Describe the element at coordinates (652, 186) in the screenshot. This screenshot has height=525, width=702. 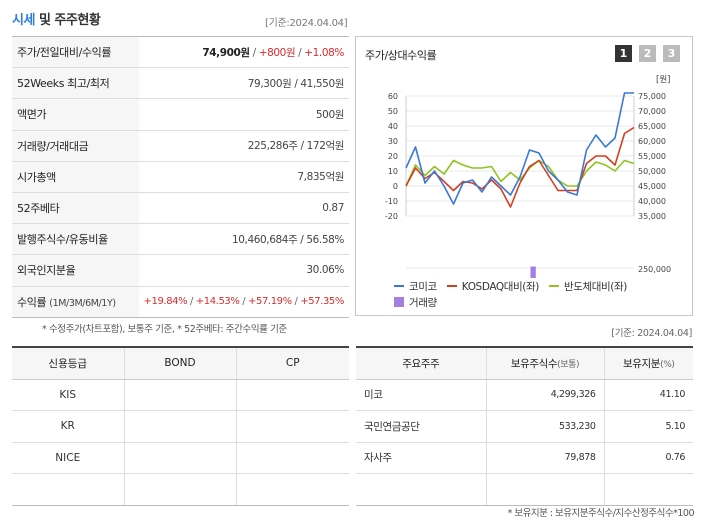
I see `right-tick-label: 45,000` at that location.